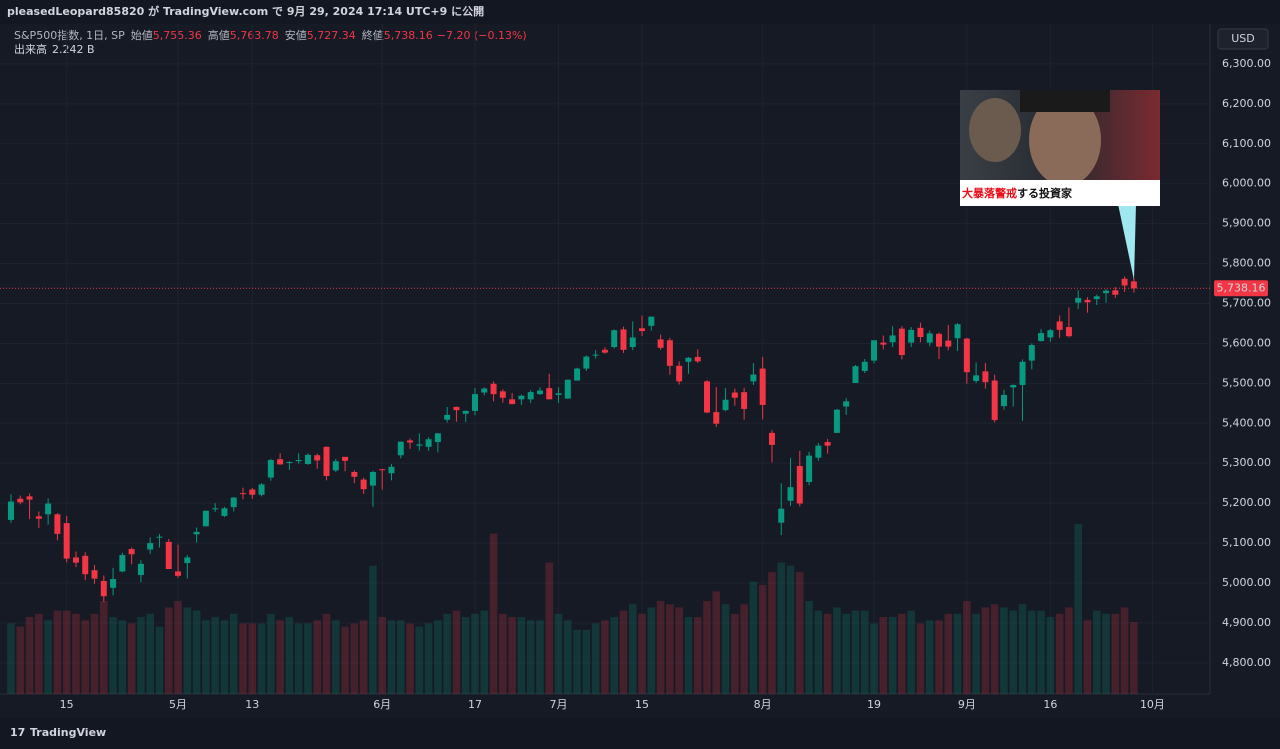  Describe the element at coordinates (252, 704) in the screenshot. I see `x-tick-label: 13` at that location.